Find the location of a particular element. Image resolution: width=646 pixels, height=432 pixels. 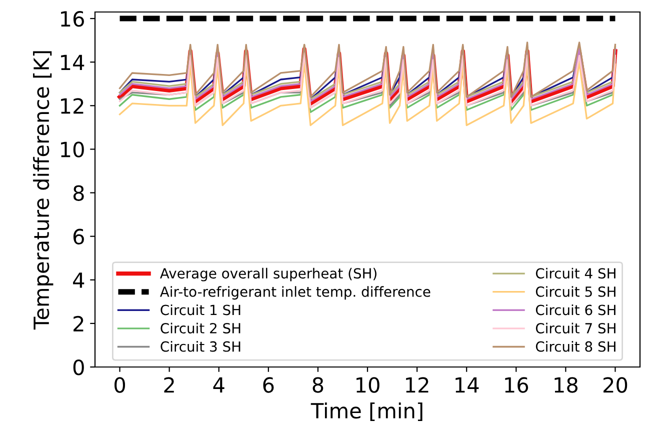

legend-label: Average overall superheat (SH) is located at coordinates (268, 275).